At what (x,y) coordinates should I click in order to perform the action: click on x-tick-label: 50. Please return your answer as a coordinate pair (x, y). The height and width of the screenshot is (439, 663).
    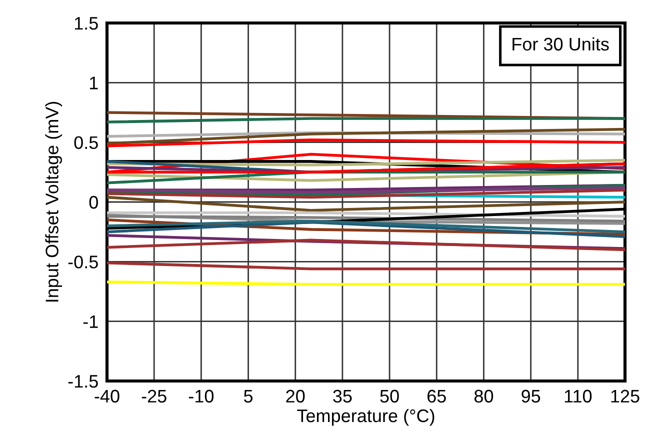
    Looking at the image, I should click on (389, 396).